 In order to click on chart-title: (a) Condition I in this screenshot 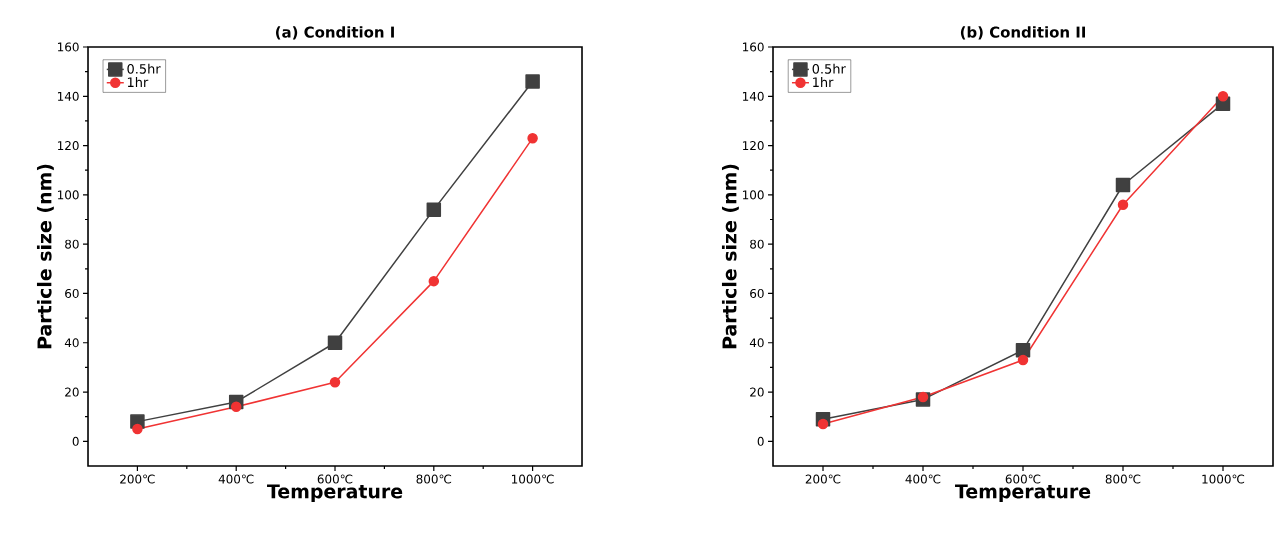, I will do `click(335, 33)`.